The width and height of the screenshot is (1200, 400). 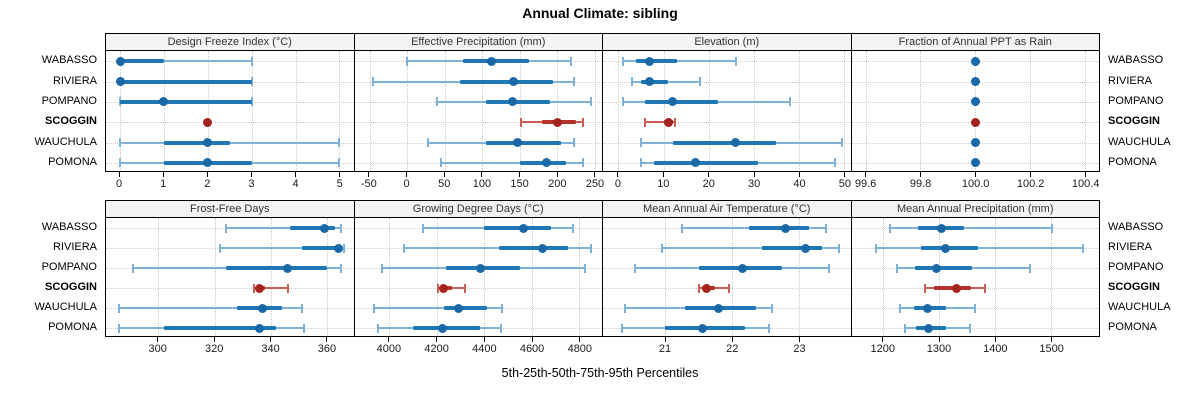 I want to click on axis-spacer-right, so click(x=1150, y=184).